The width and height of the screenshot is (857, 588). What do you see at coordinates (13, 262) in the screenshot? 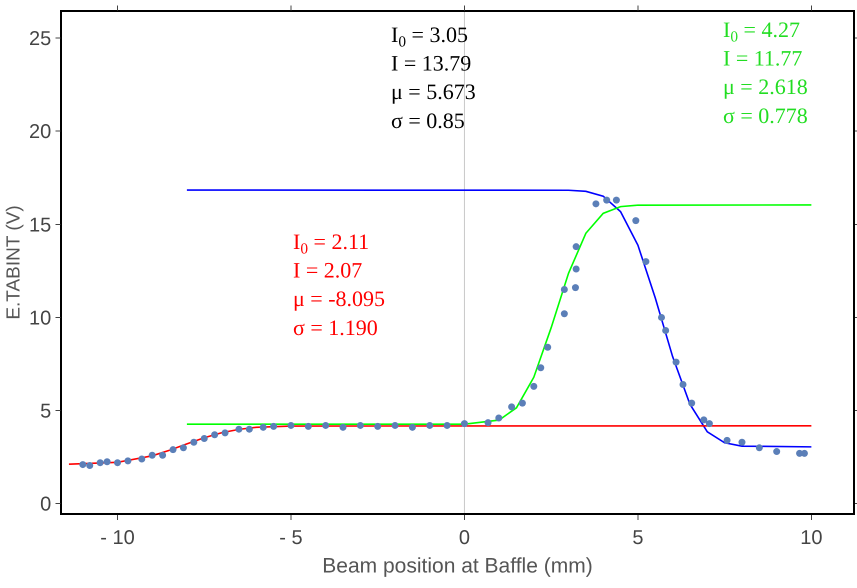
I see `y-axis-title: E.TABINT (V)` at bounding box center [13, 262].